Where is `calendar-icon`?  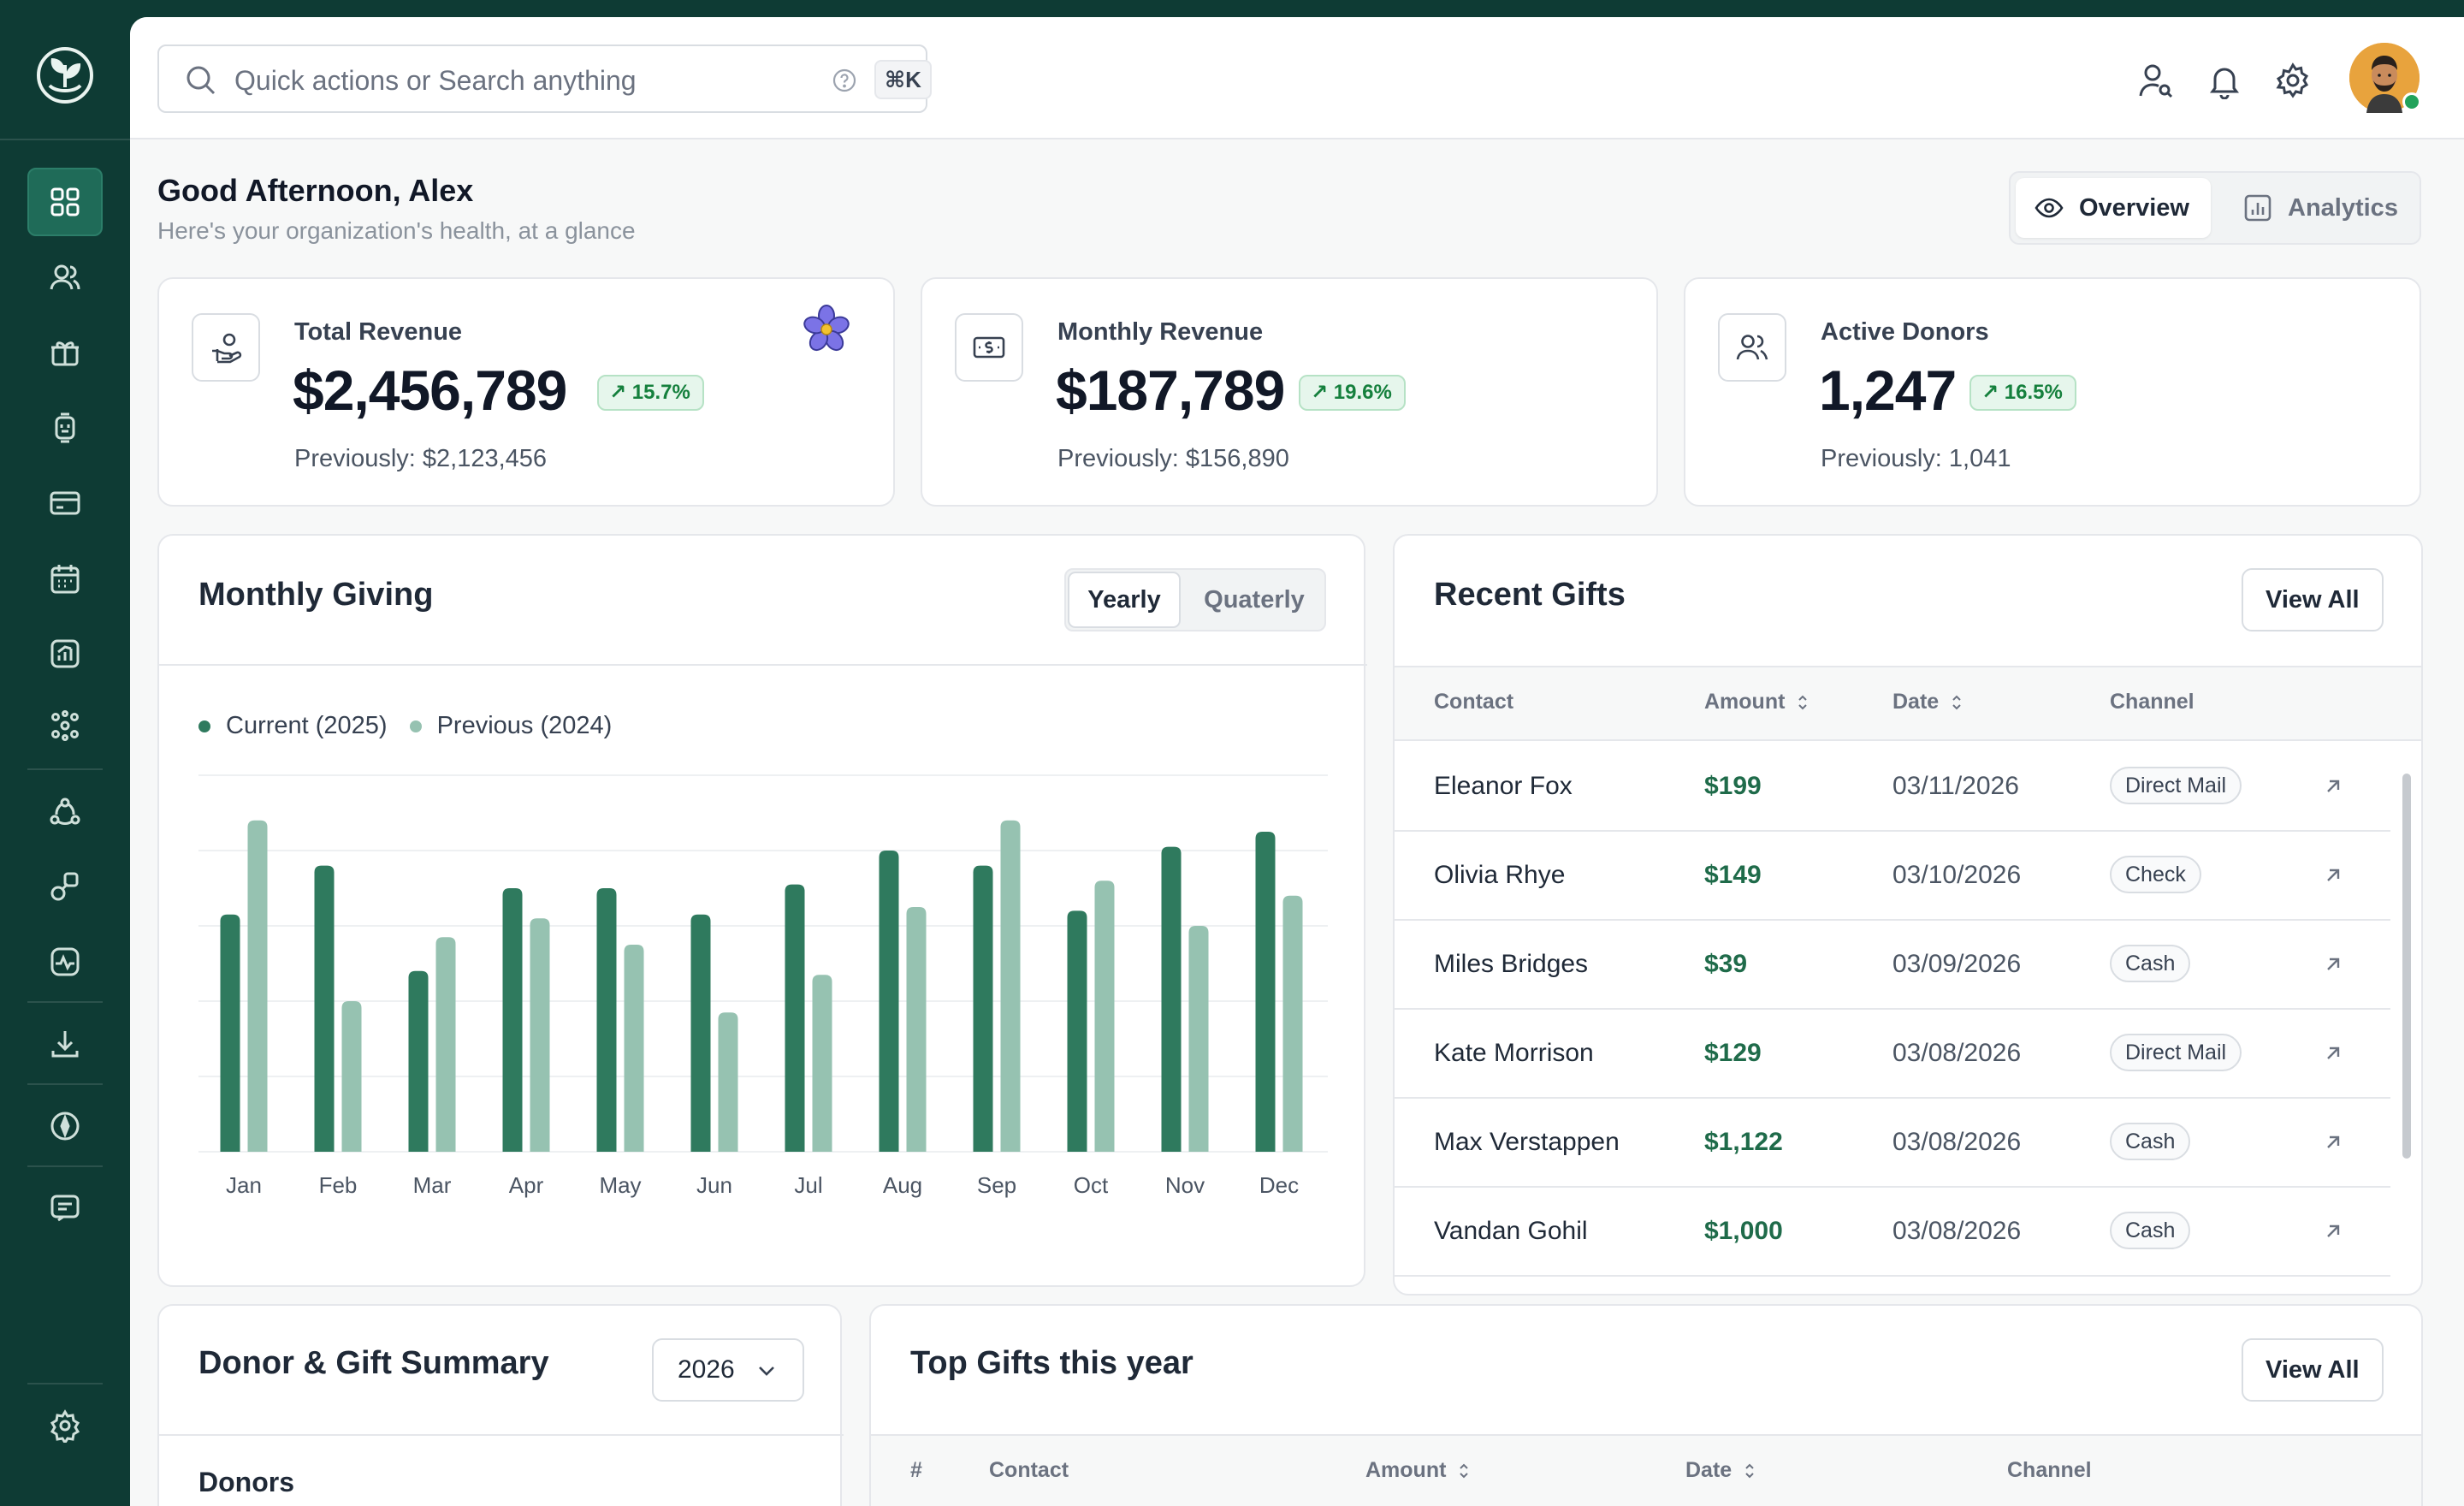 calendar-icon is located at coordinates (65, 578).